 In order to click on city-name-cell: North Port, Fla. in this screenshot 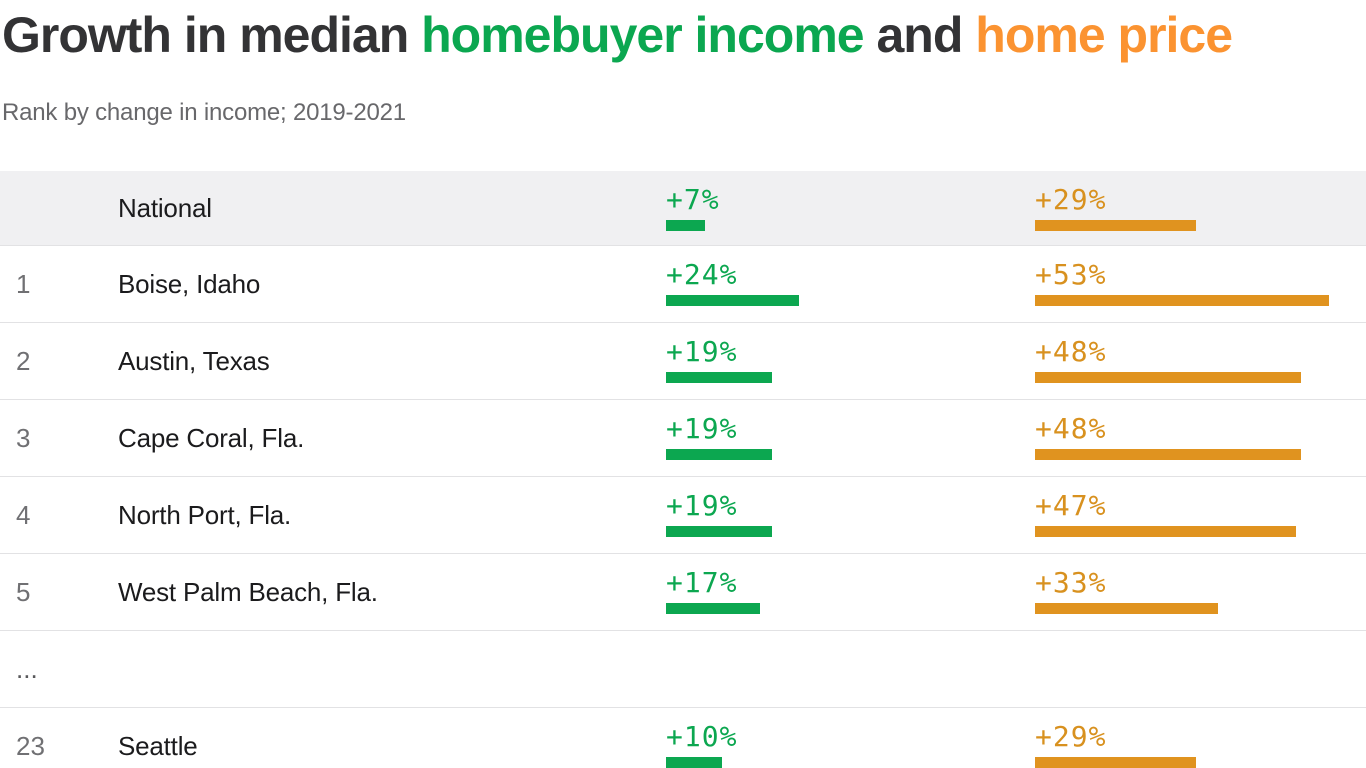, I will do `click(205, 514)`.